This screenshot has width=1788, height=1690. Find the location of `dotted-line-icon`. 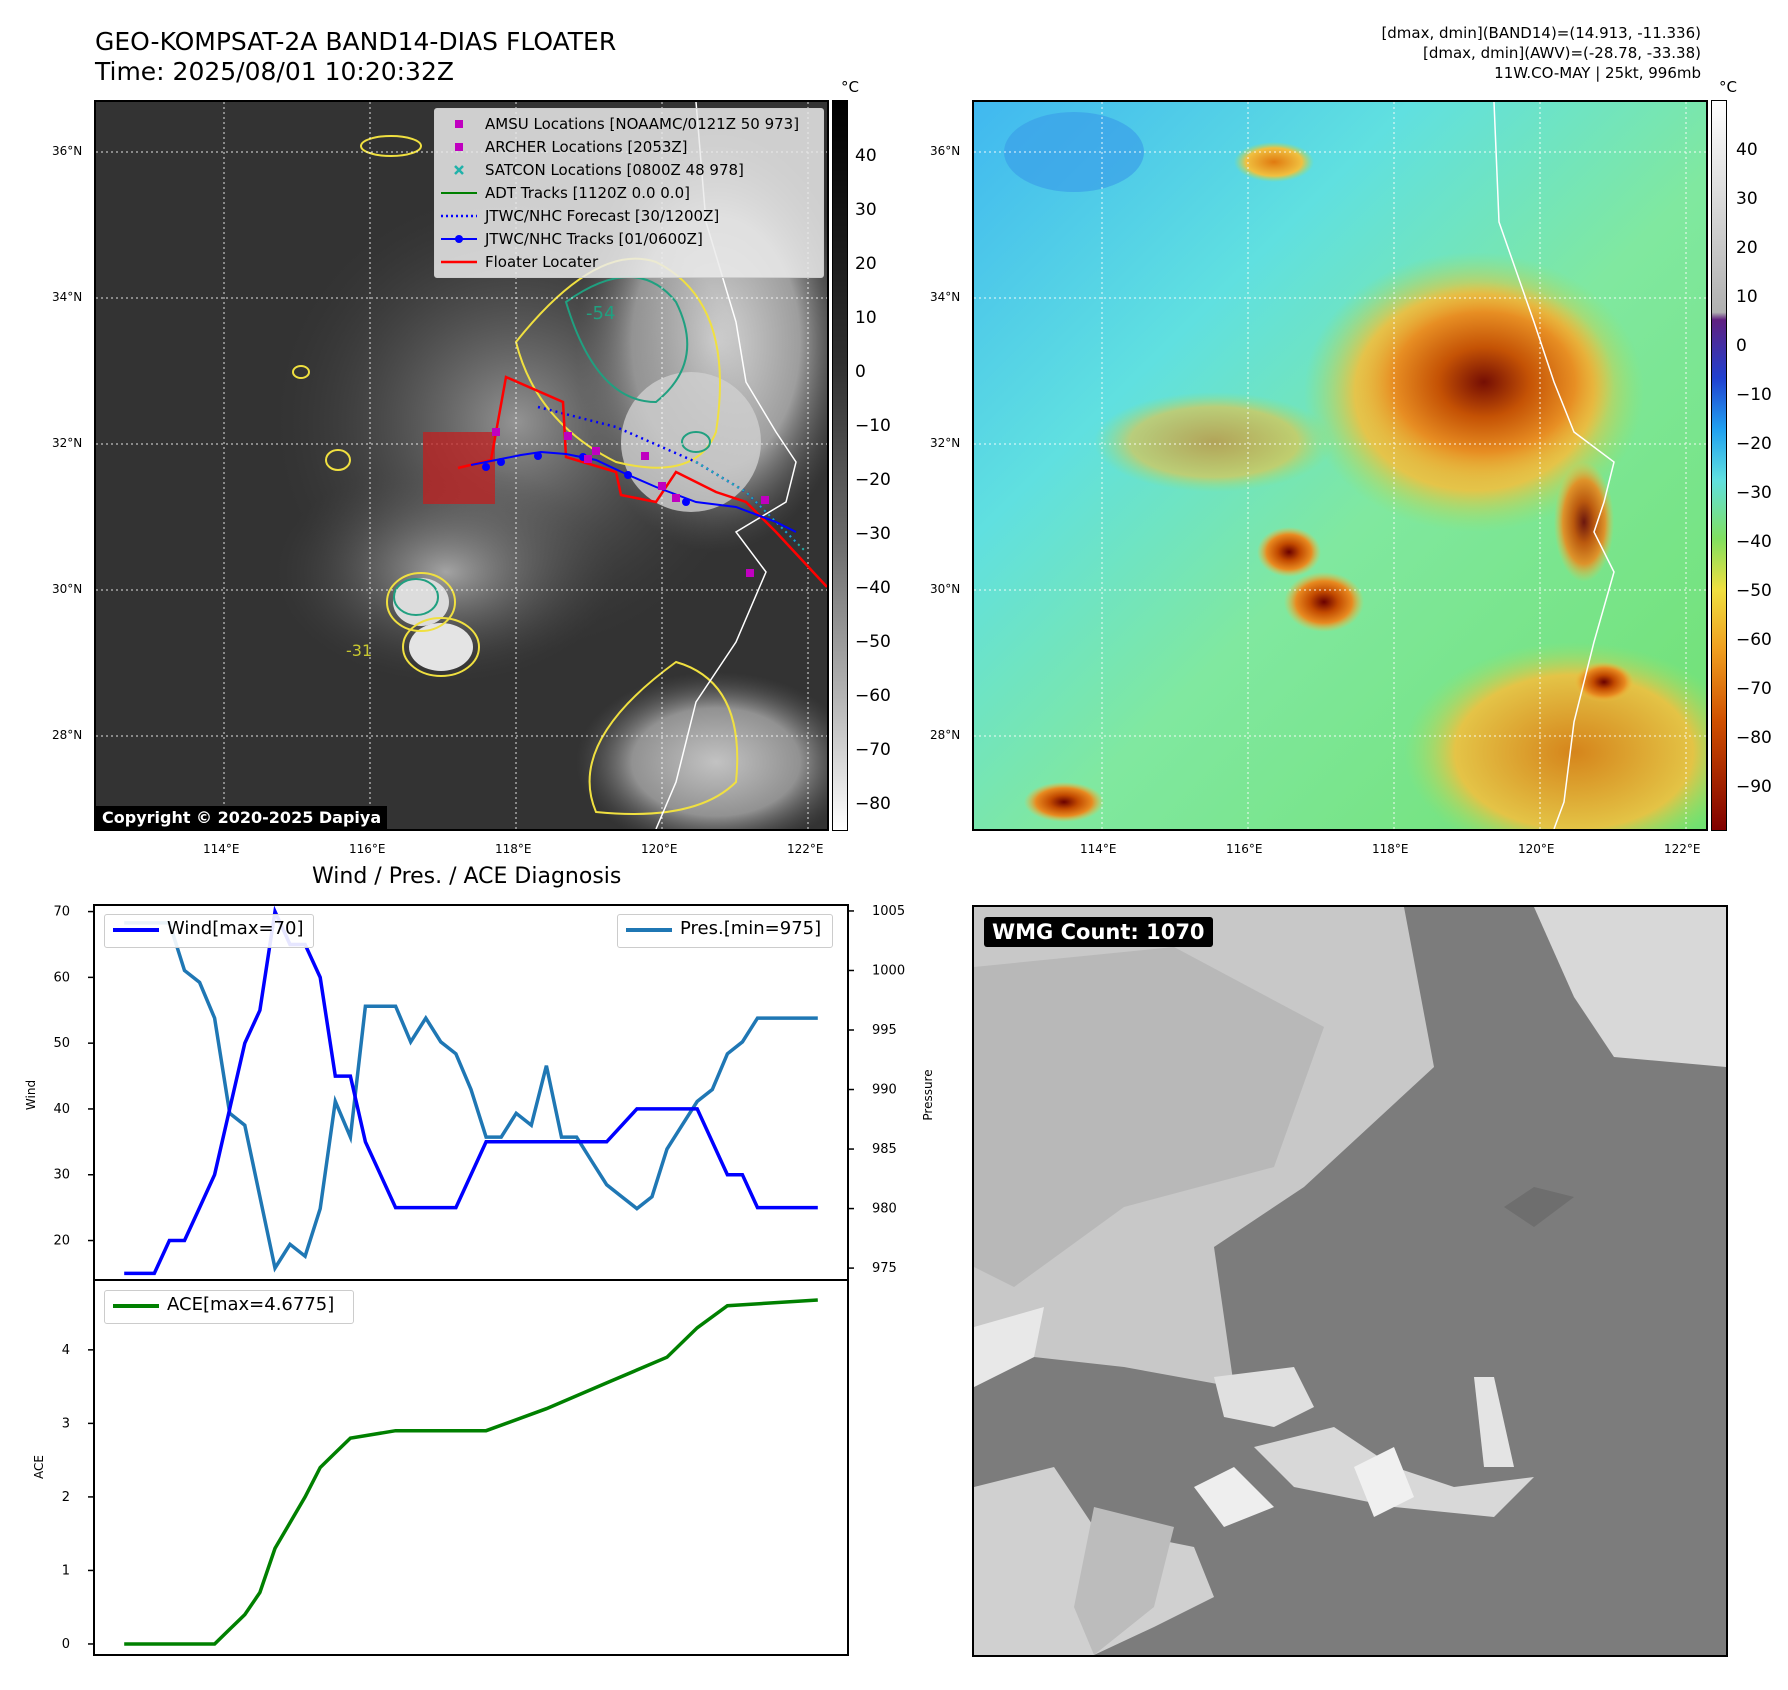

dotted-line-icon is located at coordinates (459, 216).